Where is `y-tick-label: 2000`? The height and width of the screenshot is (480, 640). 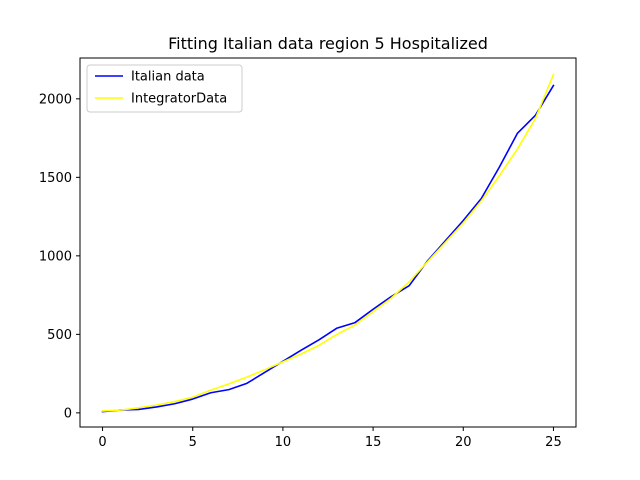
y-tick-label: 2000 is located at coordinates (55, 99).